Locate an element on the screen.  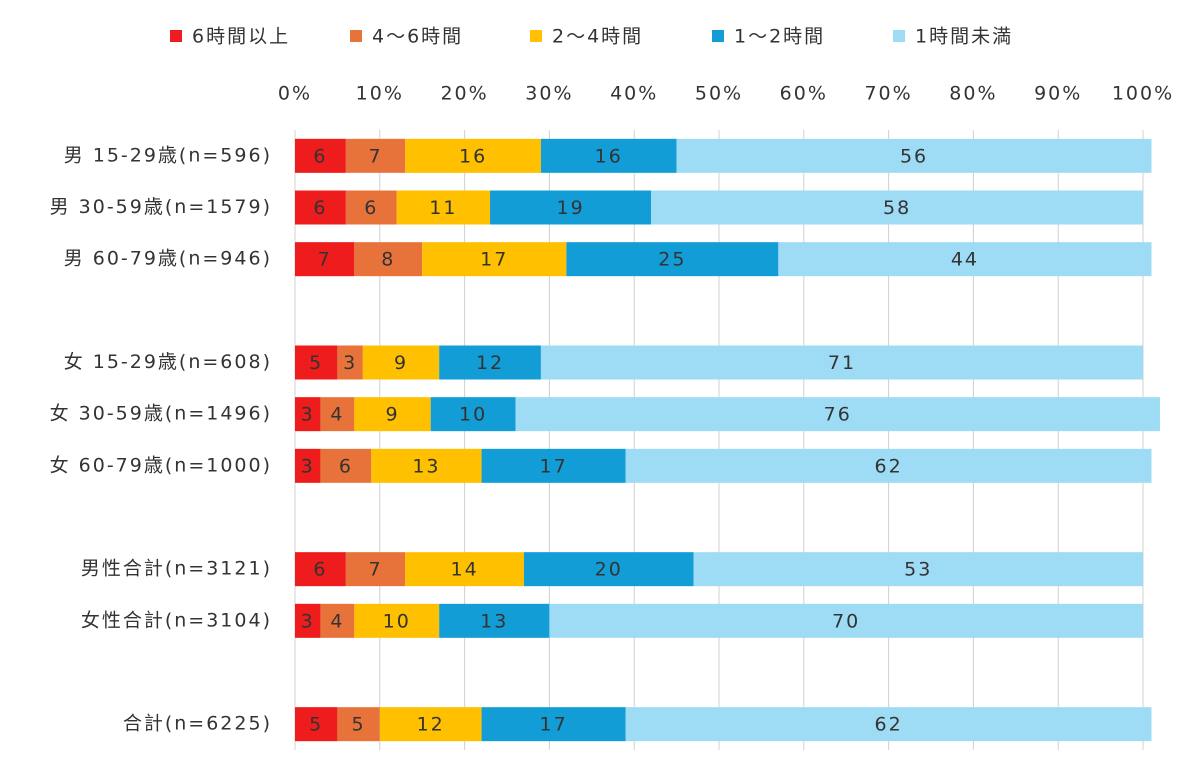
x-tick-label: 60% is located at coordinates (804, 94).